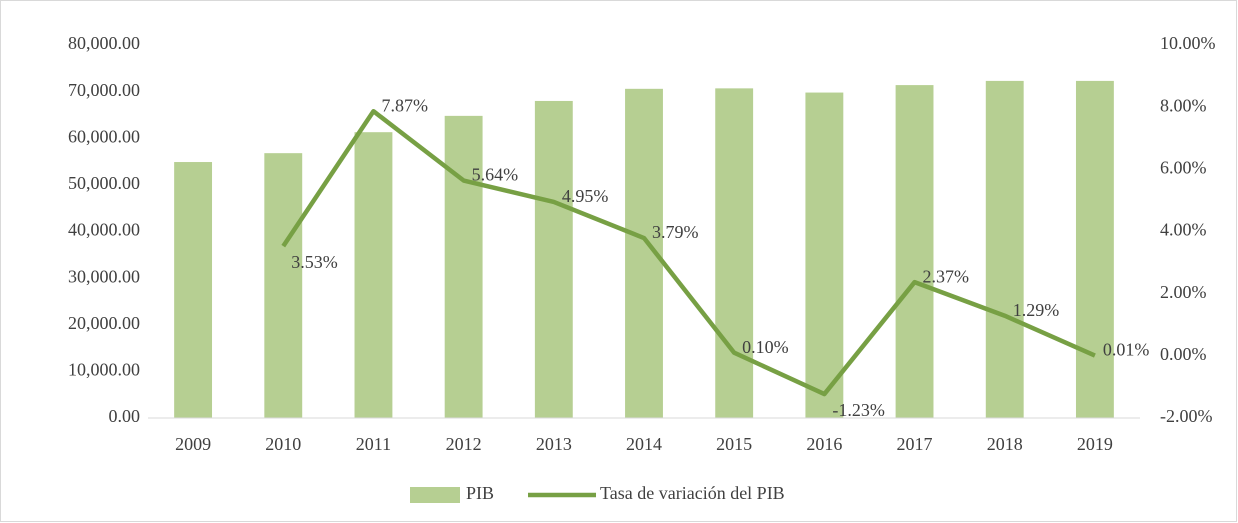 This screenshot has height=523, width=1238. Describe the element at coordinates (104, 90) in the screenshot. I see `y-tick-label: 70,000.00` at that location.